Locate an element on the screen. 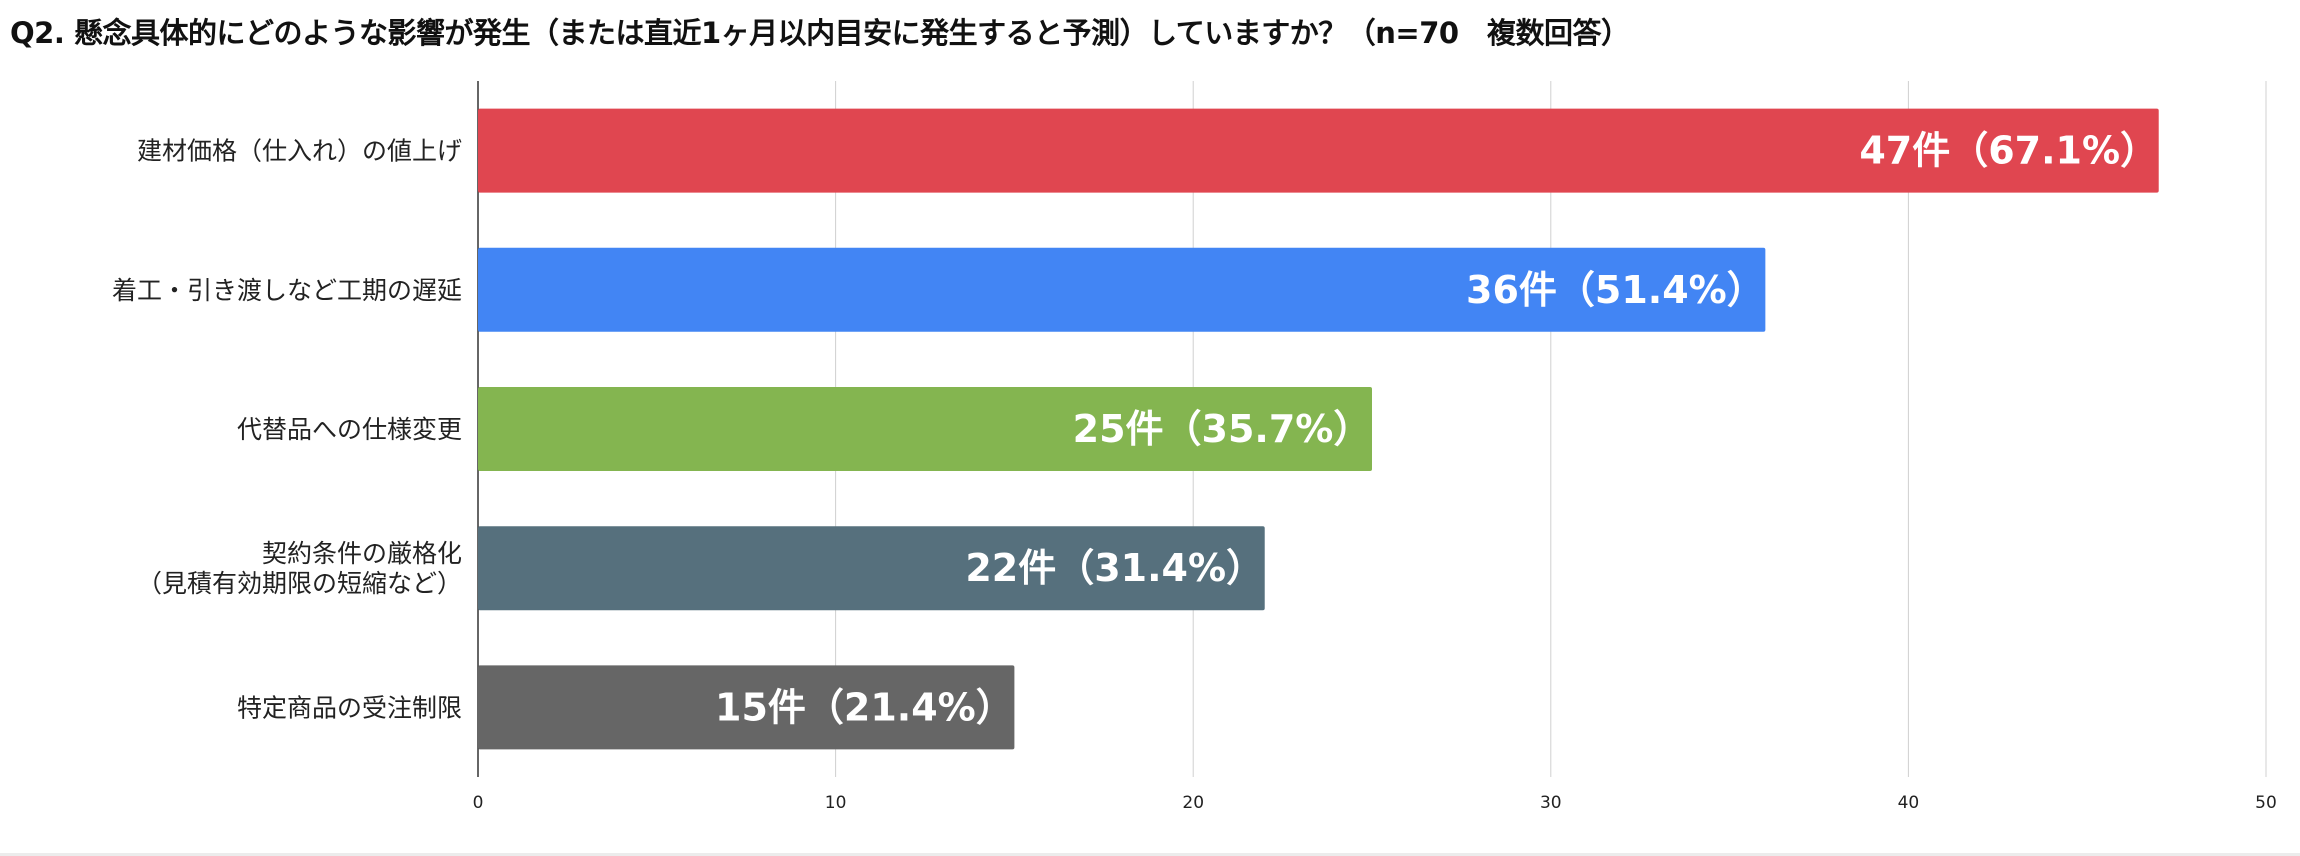  x-tick-label: 50 is located at coordinates (2266, 803).